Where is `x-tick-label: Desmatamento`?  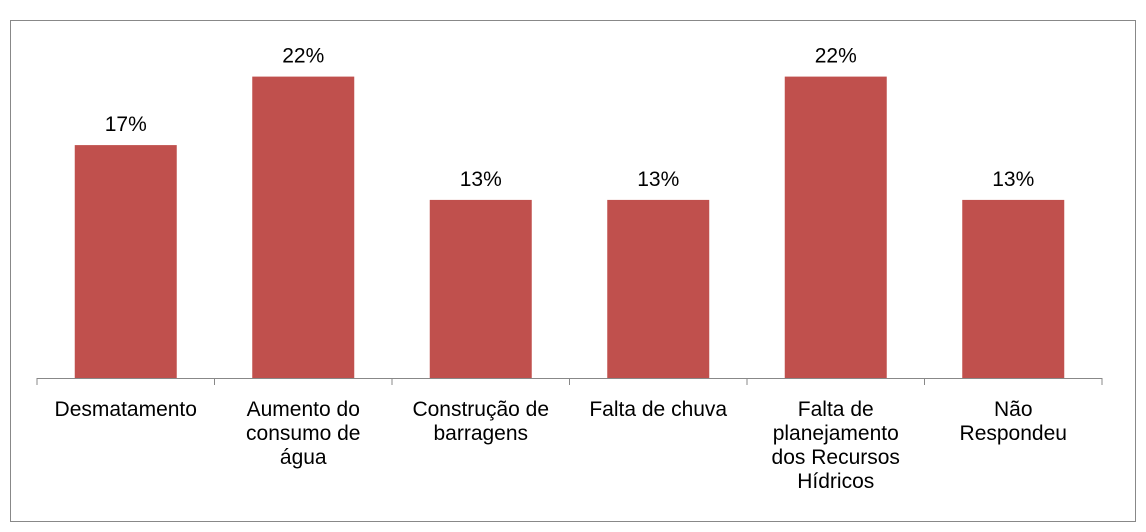
x-tick-label: Desmatamento is located at coordinates (125, 409).